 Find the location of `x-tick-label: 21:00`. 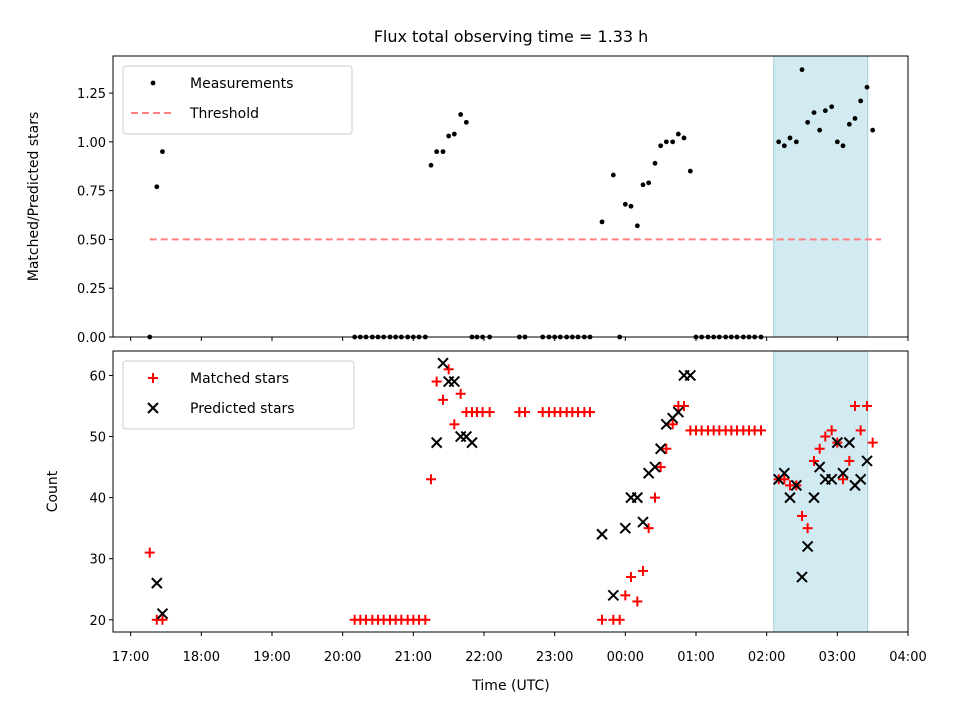

x-tick-label: 21:00 is located at coordinates (413, 657).